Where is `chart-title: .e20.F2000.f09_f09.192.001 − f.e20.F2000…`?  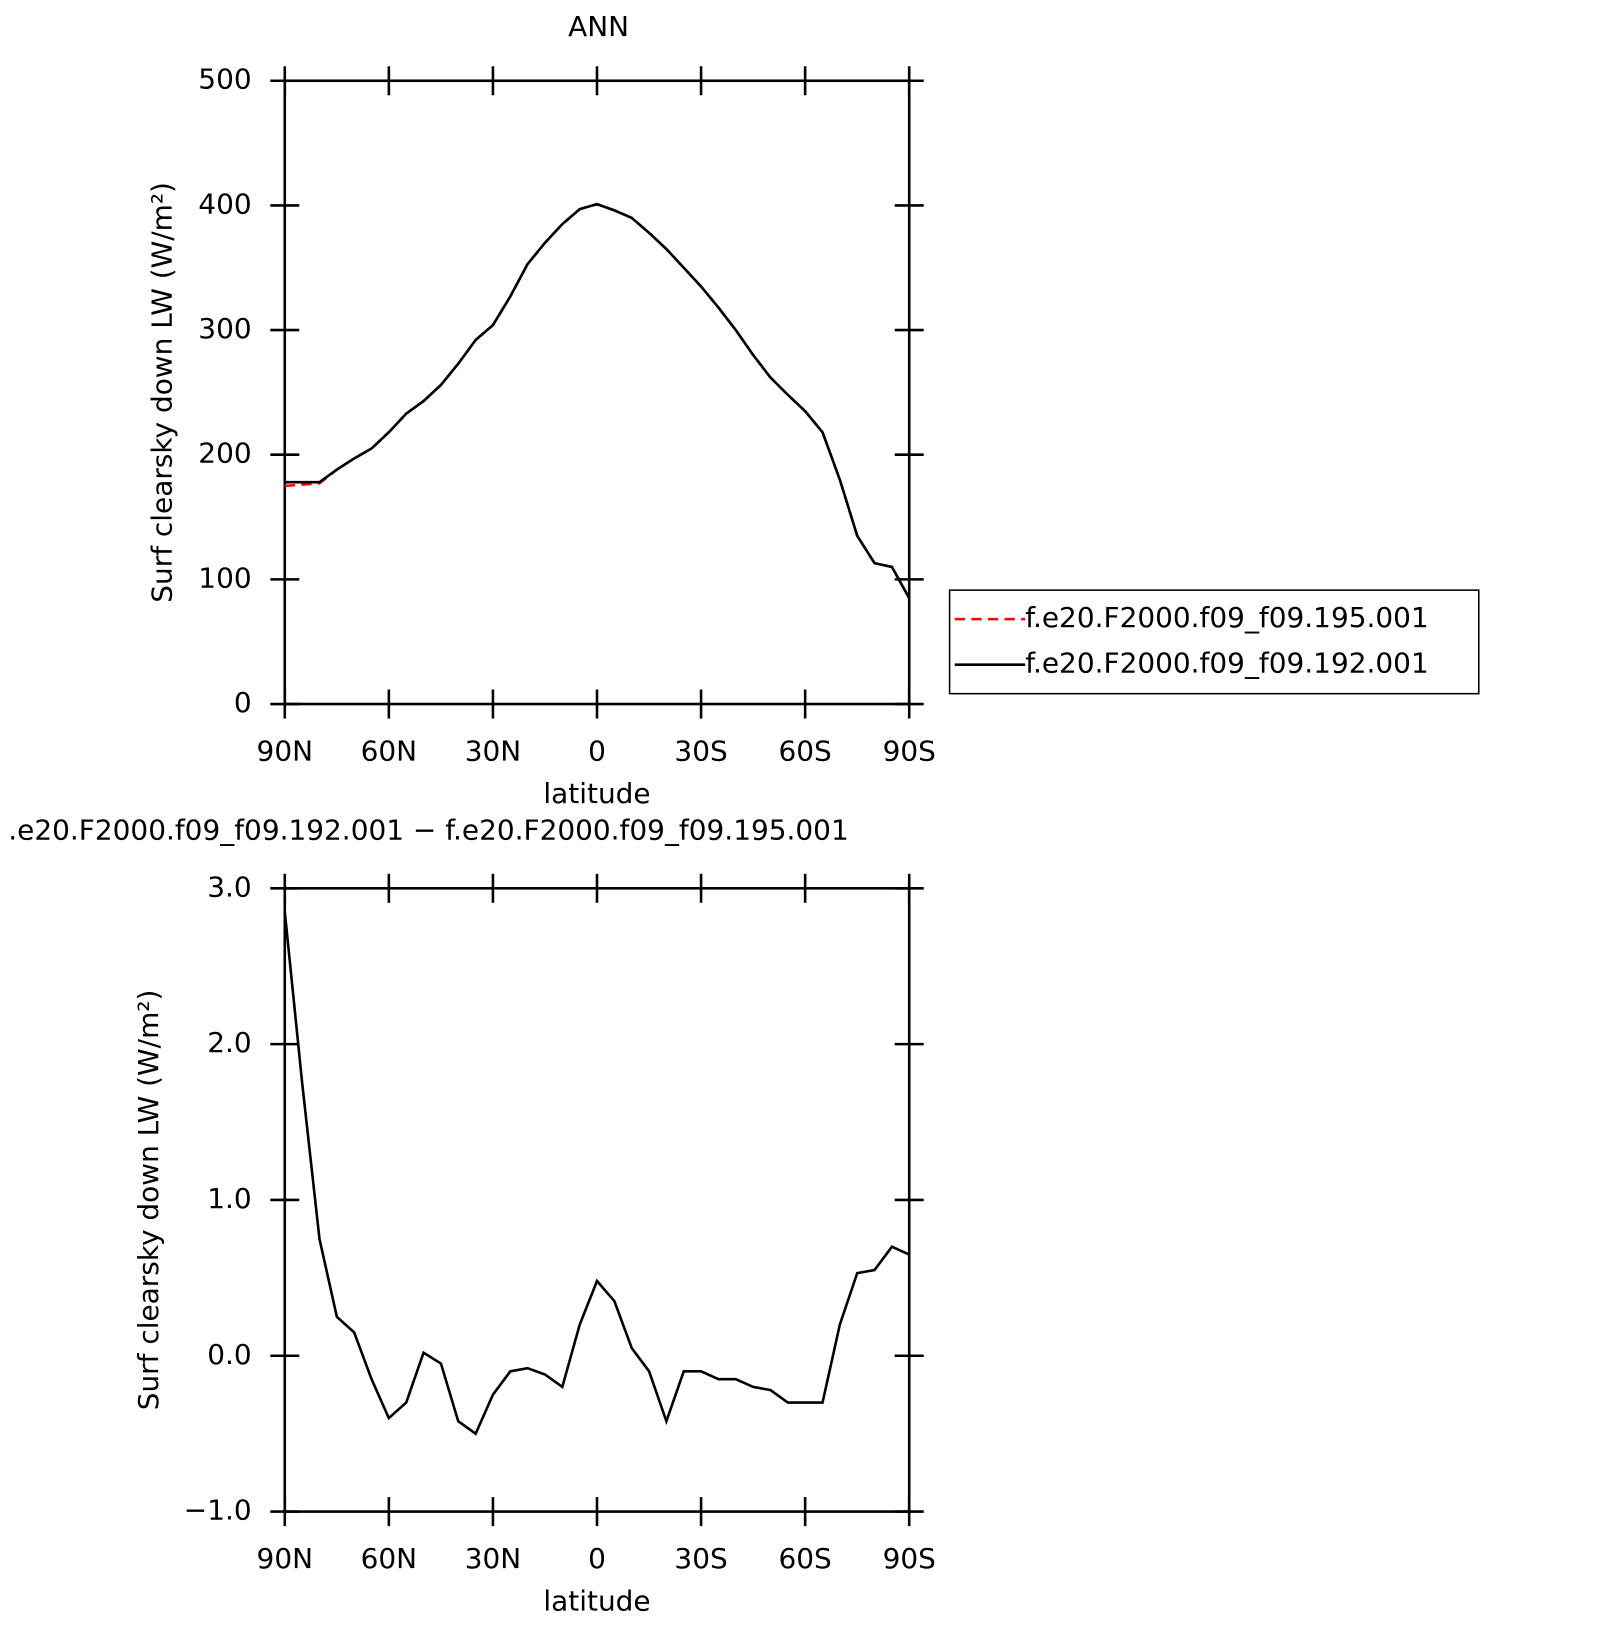
chart-title: .e20.F2000.f09_f09.192.001 − f.e20.F2000… is located at coordinates (428, 829).